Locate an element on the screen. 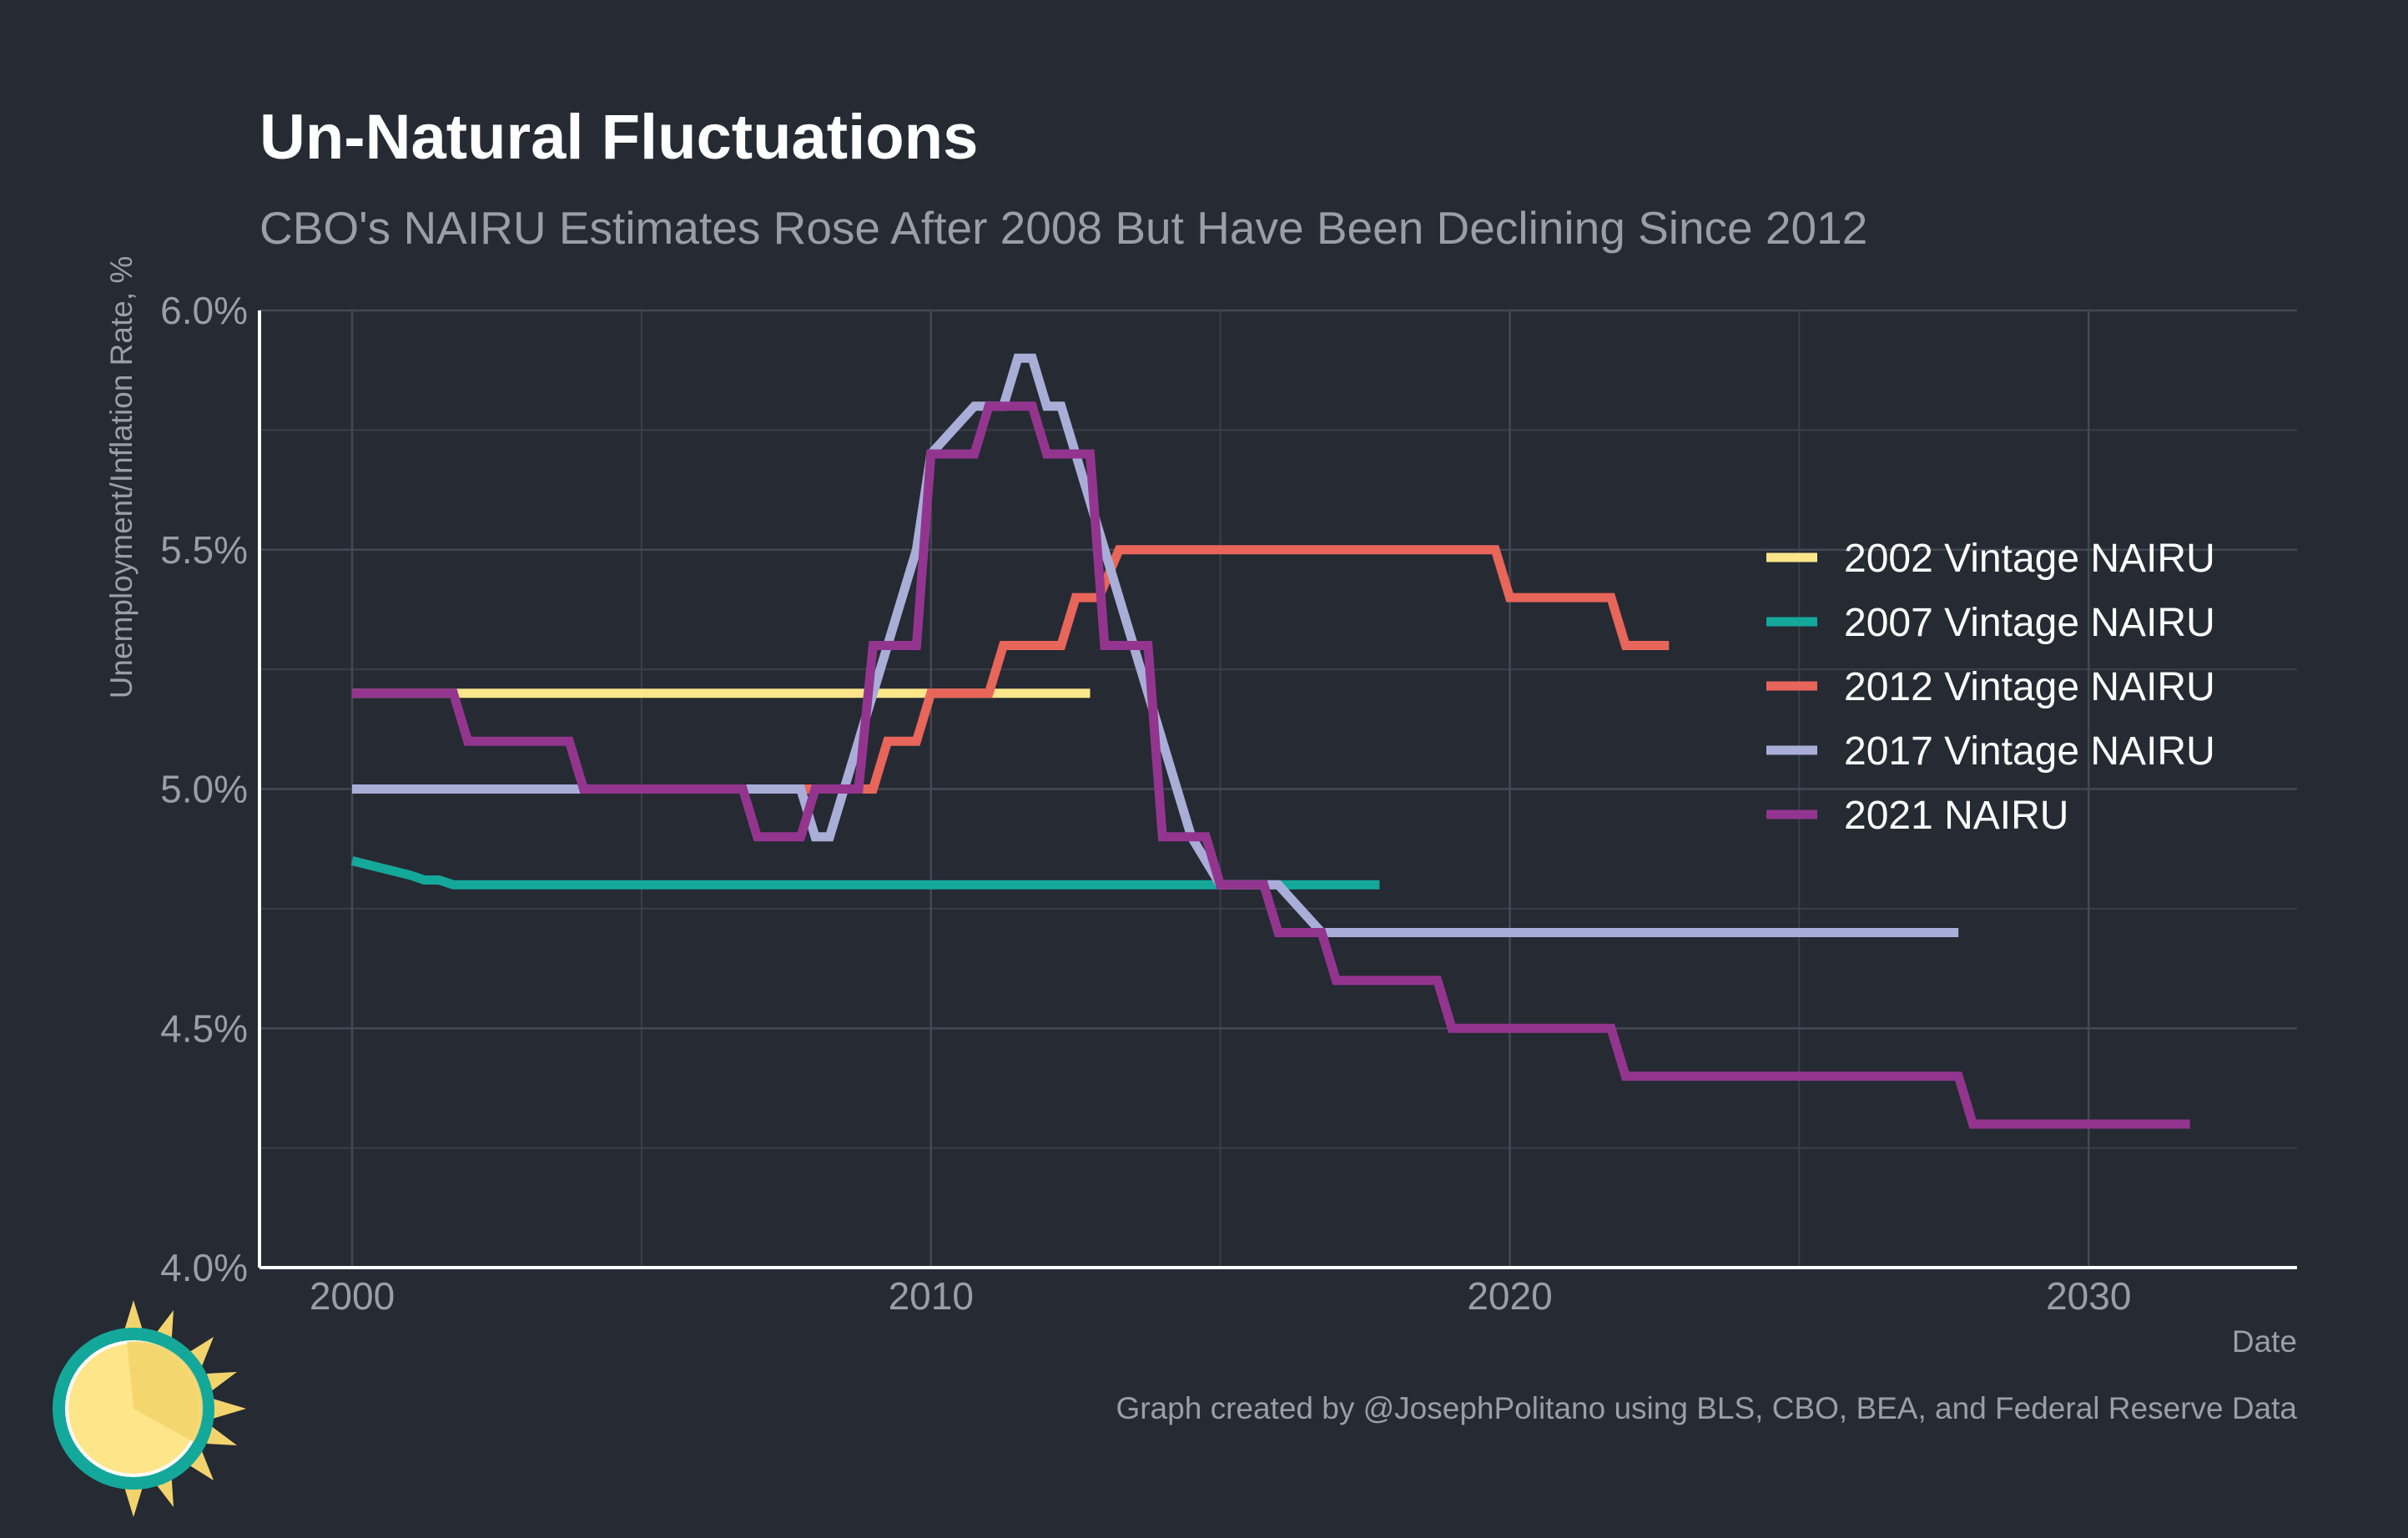 The width and height of the screenshot is (2408, 1538). y-tick-label: 4.0% is located at coordinates (204, 1267).